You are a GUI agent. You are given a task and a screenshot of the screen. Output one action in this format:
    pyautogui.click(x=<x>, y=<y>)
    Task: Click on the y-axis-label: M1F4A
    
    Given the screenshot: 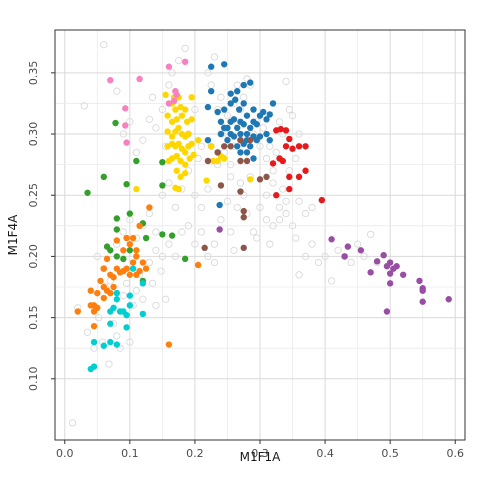 What is the action you would take?
    pyautogui.click(x=13, y=235)
    